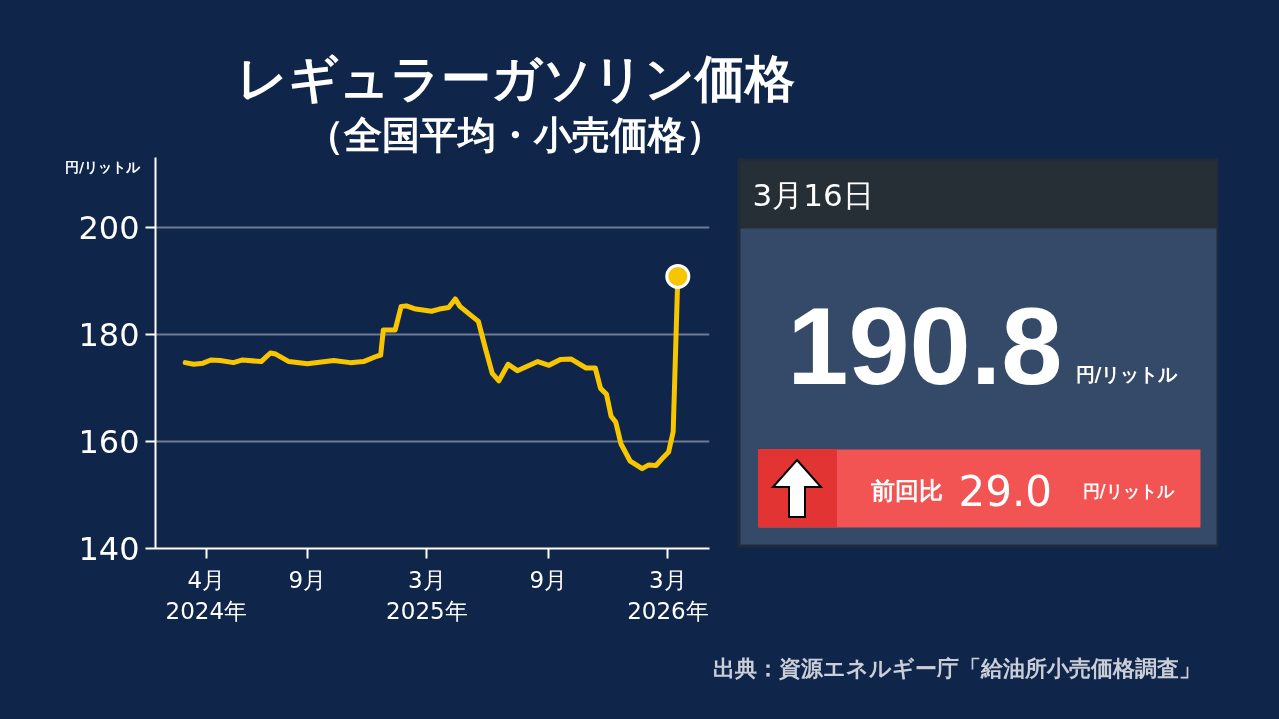 The height and width of the screenshot is (719, 1279). What do you see at coordinates (925, 345) in the screenshot?
I see `text: 190.8` at bounding box center [925, 345].